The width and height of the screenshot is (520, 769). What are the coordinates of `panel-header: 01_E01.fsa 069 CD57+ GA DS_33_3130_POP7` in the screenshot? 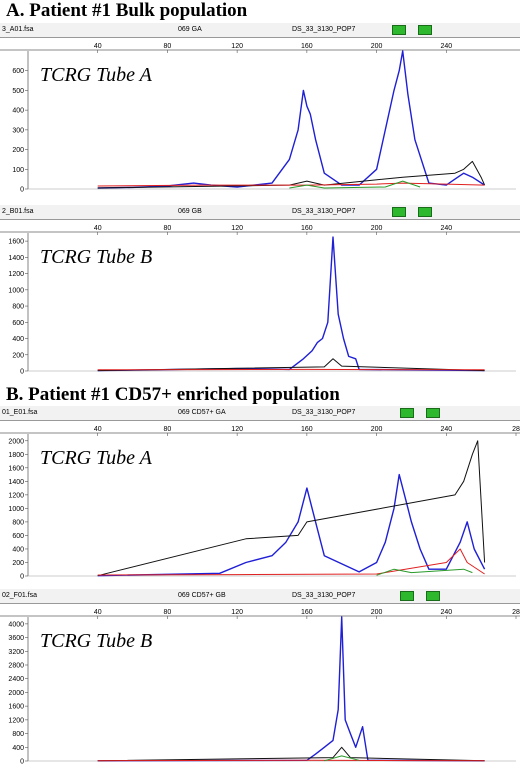 It's located at (260, 413).